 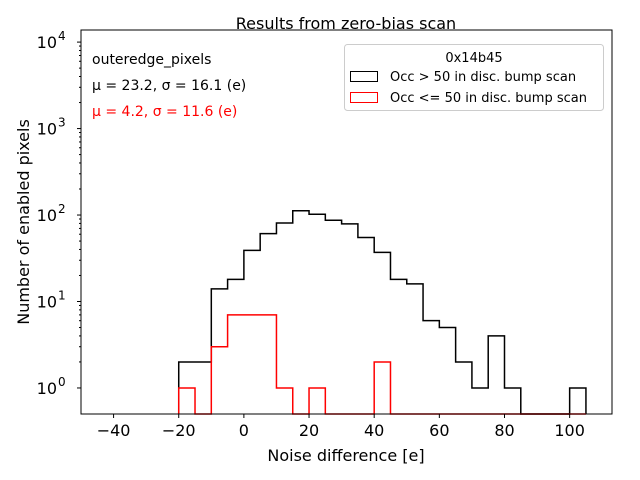 I want to click on y-axis-label: Number of enabled pixels, so click(x=23, y=222).